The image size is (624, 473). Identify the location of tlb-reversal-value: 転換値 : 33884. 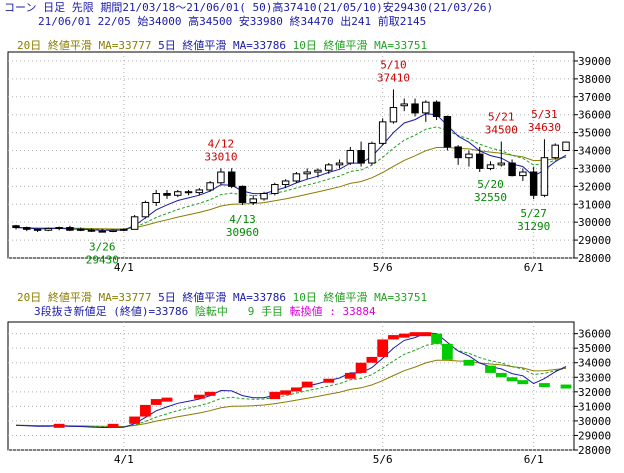
(332, 311).